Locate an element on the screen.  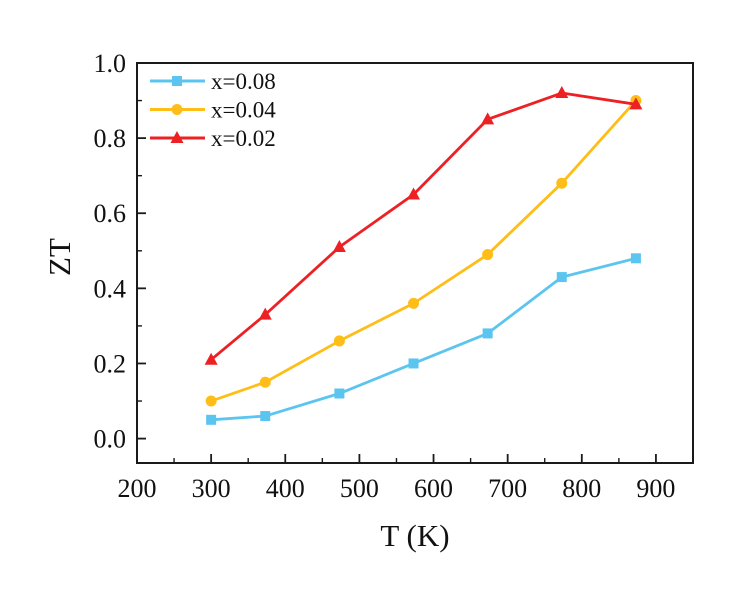
x-tick-label: 600 is located at coordinates (433, 488).